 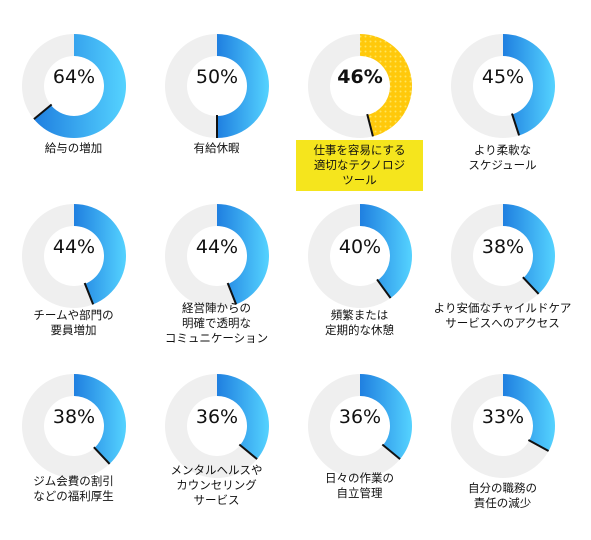 What do you see at coordinates (216, 470) in the screenshot?
I see `category-label-line: メンタルヘルスや` at bounding box center [216, 470].